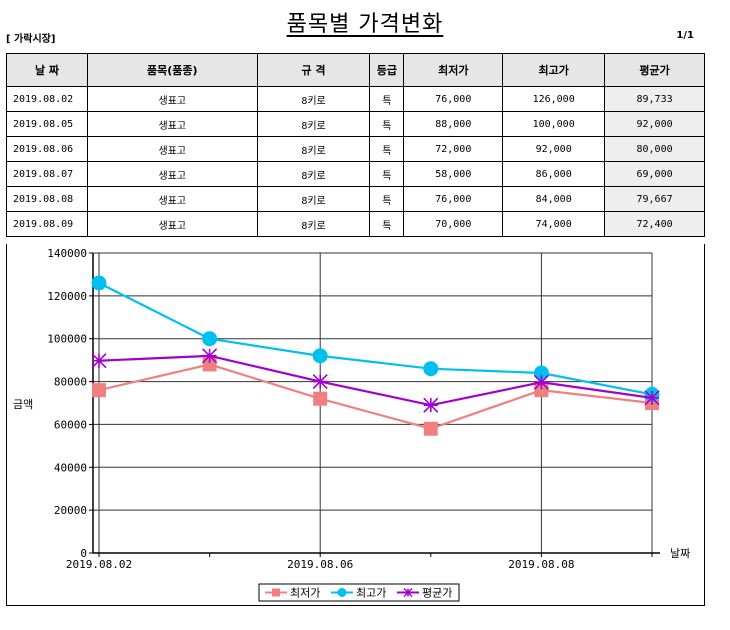 The image size is (730, 630). Describe the element at coordinates (554, 199) in the screenshot. I see `cell-max-price: 84,000` at that location.